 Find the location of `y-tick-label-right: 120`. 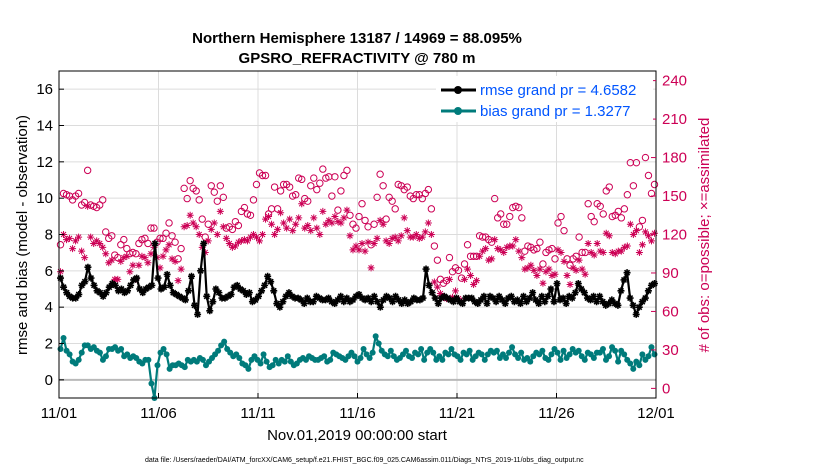

y-tick-label-right: 120 is located at coordinates (674, 235).